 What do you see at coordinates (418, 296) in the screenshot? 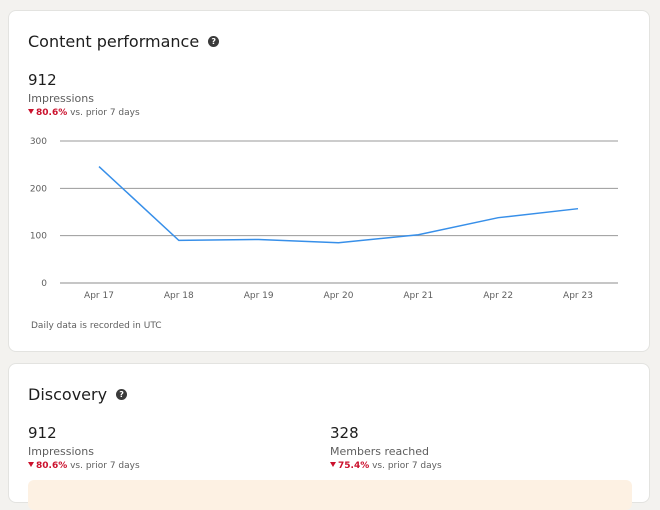
I see `x-tick-label: Apr 21` at bounding box center [418, 296].